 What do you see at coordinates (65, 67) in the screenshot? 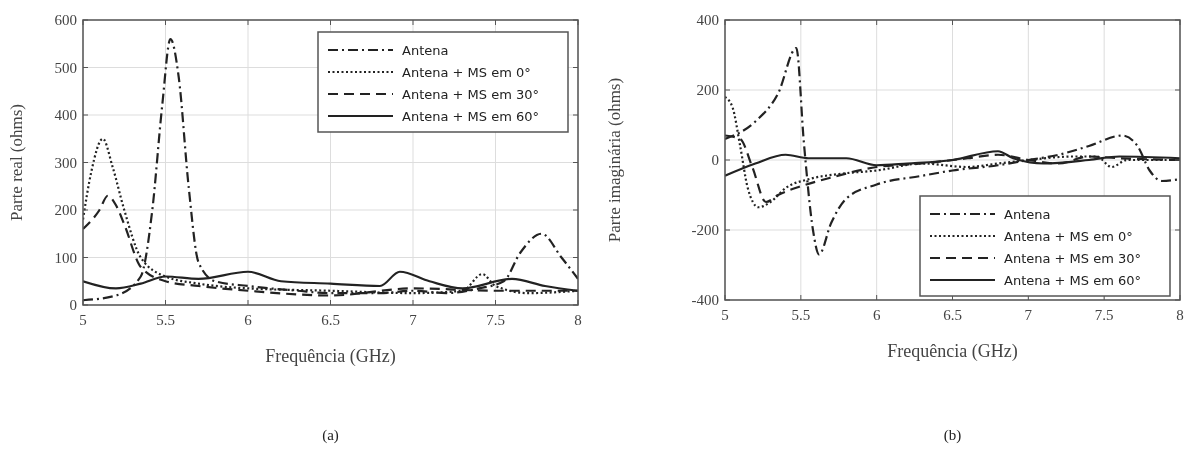
I see `y-tick-label: 500` at bounding box center [65, 67].